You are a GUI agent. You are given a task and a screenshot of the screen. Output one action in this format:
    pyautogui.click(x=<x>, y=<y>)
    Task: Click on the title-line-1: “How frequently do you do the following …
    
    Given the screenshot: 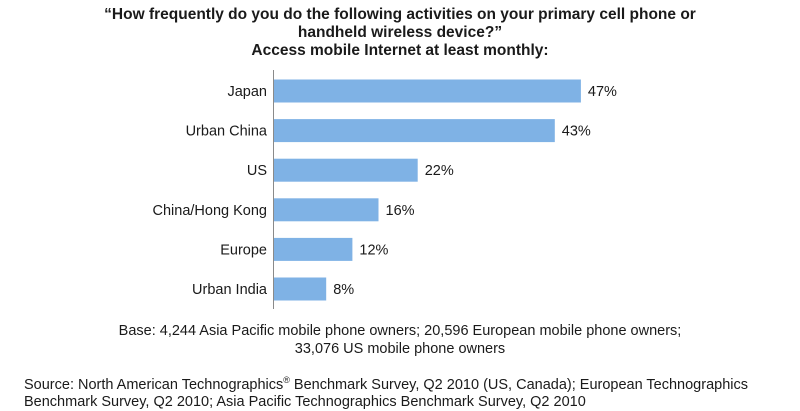 What is the action you would take?
    pyautogui.click(x=400, y=14)
    